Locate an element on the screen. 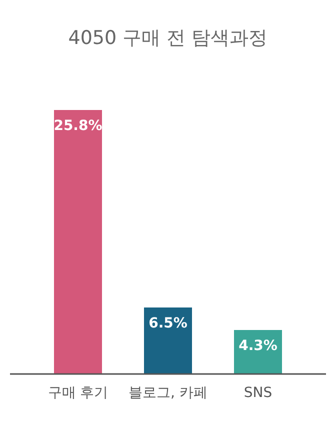 This screenshot has width=336, height=446. data-label: 25.8% is located at coordinates (78, 126).